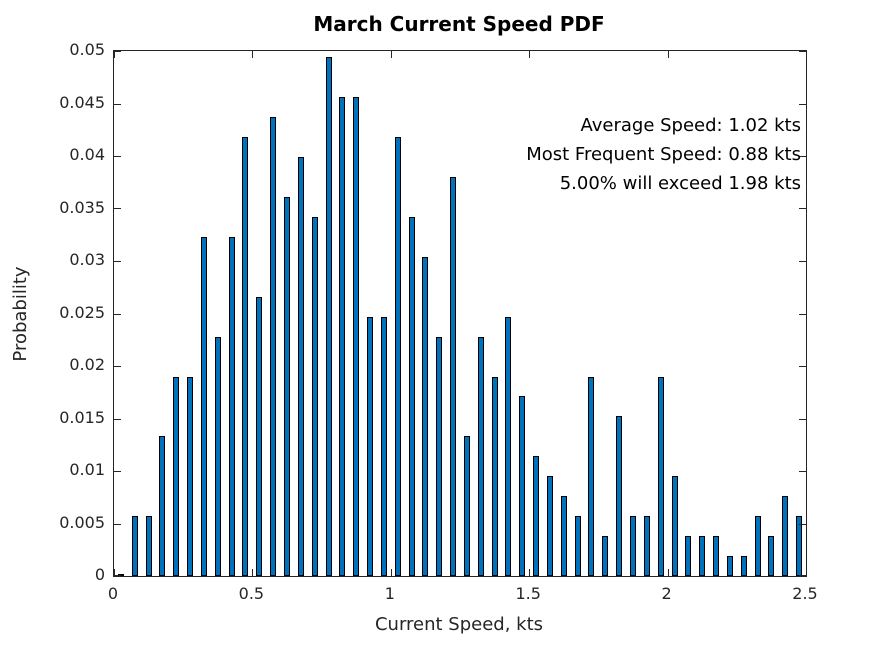 Image resolution: width=887 pixels, height=648 pixels. Describe the element at coordinates (666, 593) in the screenshot. I see `x-tick-label: 2` at that location.